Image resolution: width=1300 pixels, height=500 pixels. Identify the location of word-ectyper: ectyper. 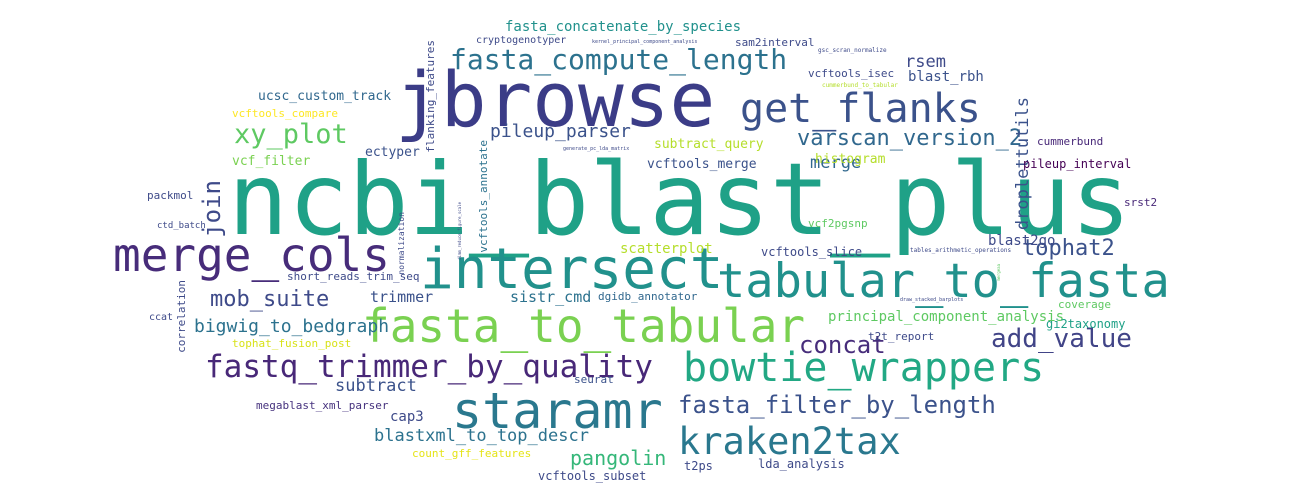
(392, 152).